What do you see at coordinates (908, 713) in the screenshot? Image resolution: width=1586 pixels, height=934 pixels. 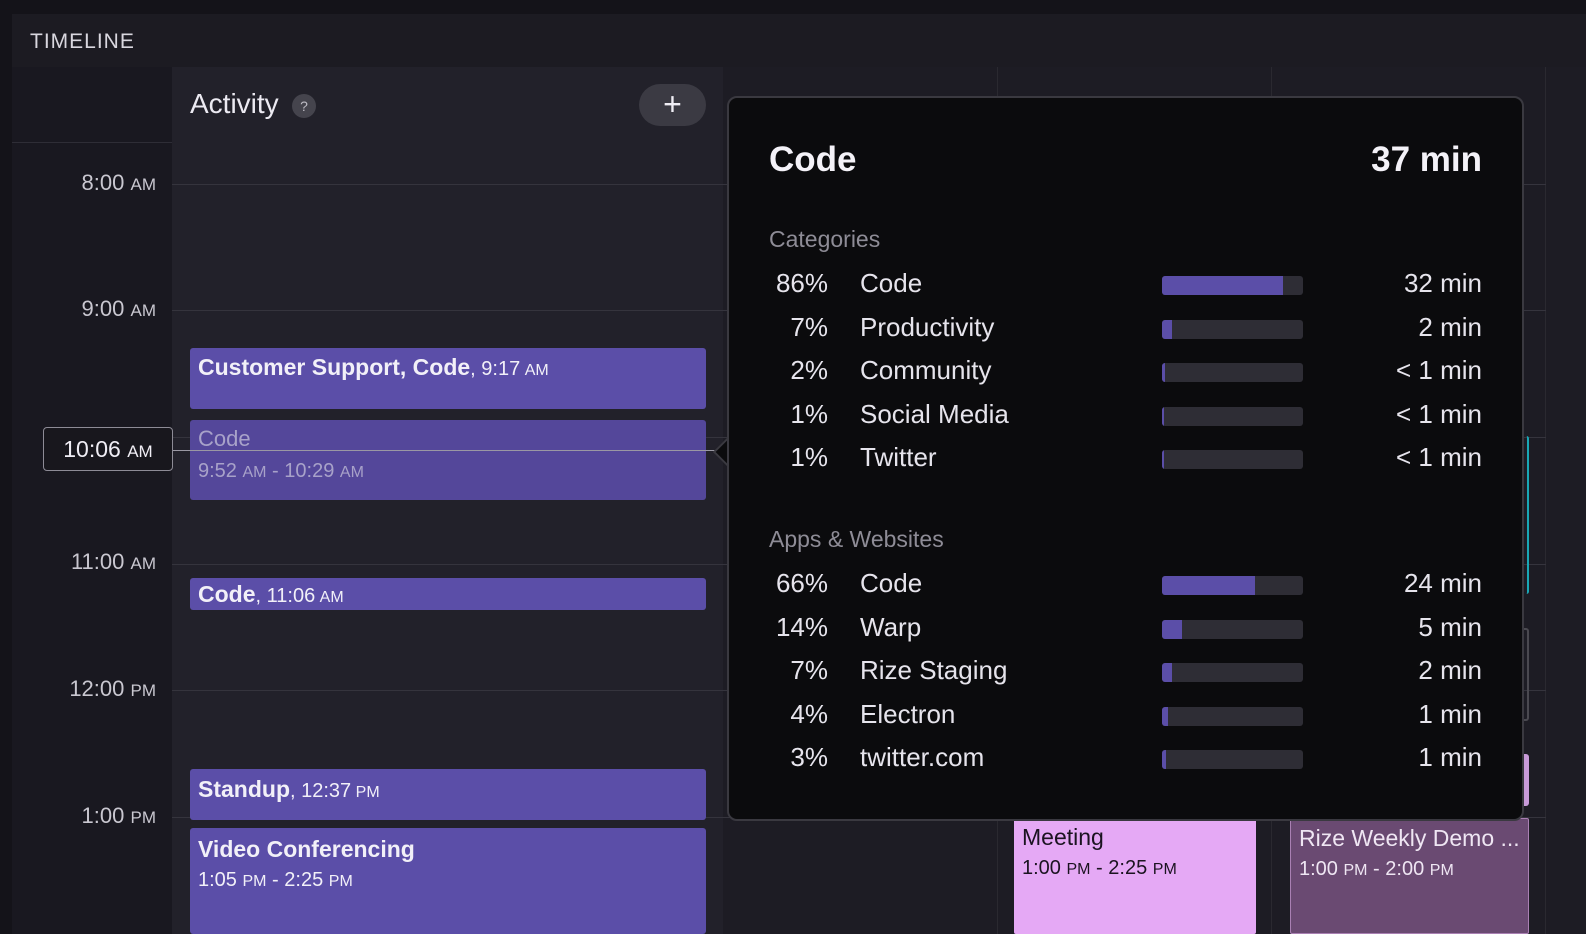 I see `app-name: Electron` at bounding box center [908, 713].